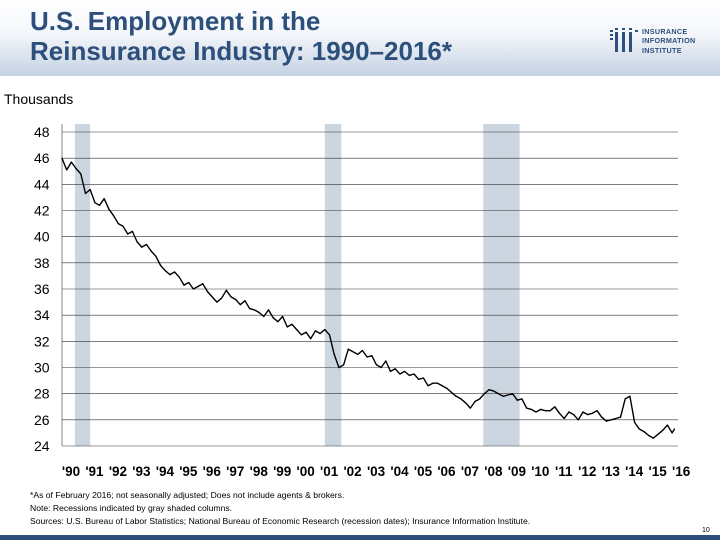  What do you see at coordinates (446, 471) in the screenshot?
I see `x-tick-label: '06` at bounding box center [446, 471].